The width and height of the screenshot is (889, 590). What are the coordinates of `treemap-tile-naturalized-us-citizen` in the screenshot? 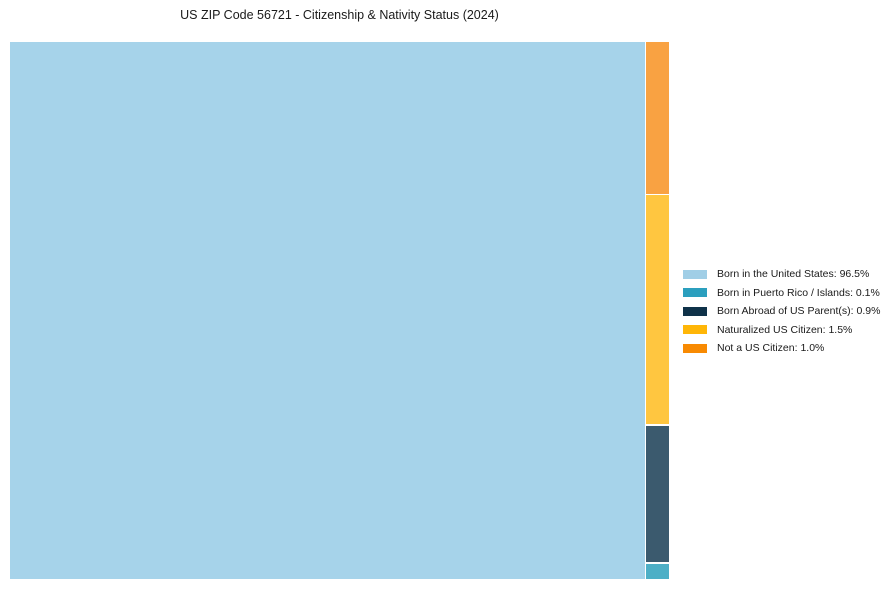 It's located at (657, 310).